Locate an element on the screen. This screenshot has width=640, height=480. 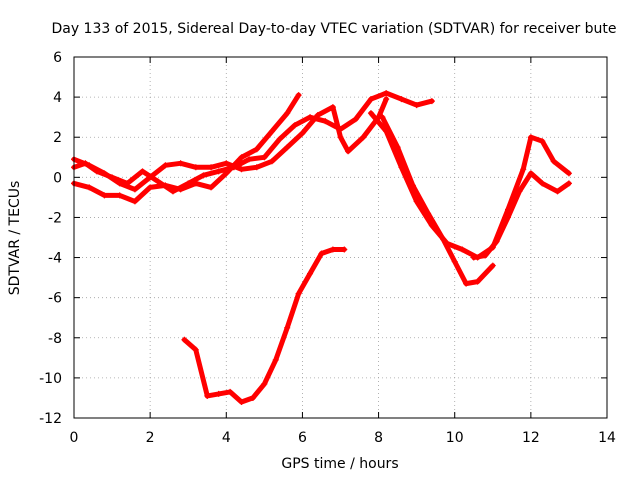
y-tick-label: -2 is located at coordinates (55, 218).